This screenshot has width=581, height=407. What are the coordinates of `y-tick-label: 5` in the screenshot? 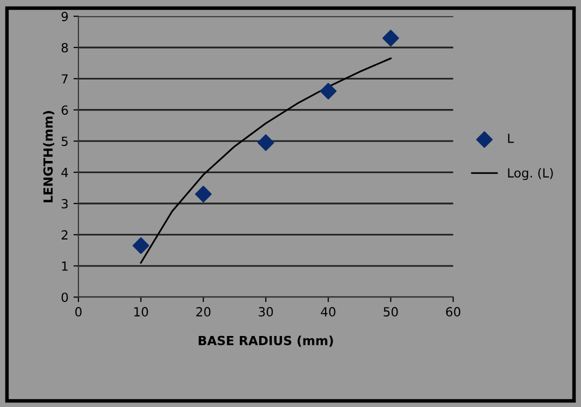 It's located at (65, 141).